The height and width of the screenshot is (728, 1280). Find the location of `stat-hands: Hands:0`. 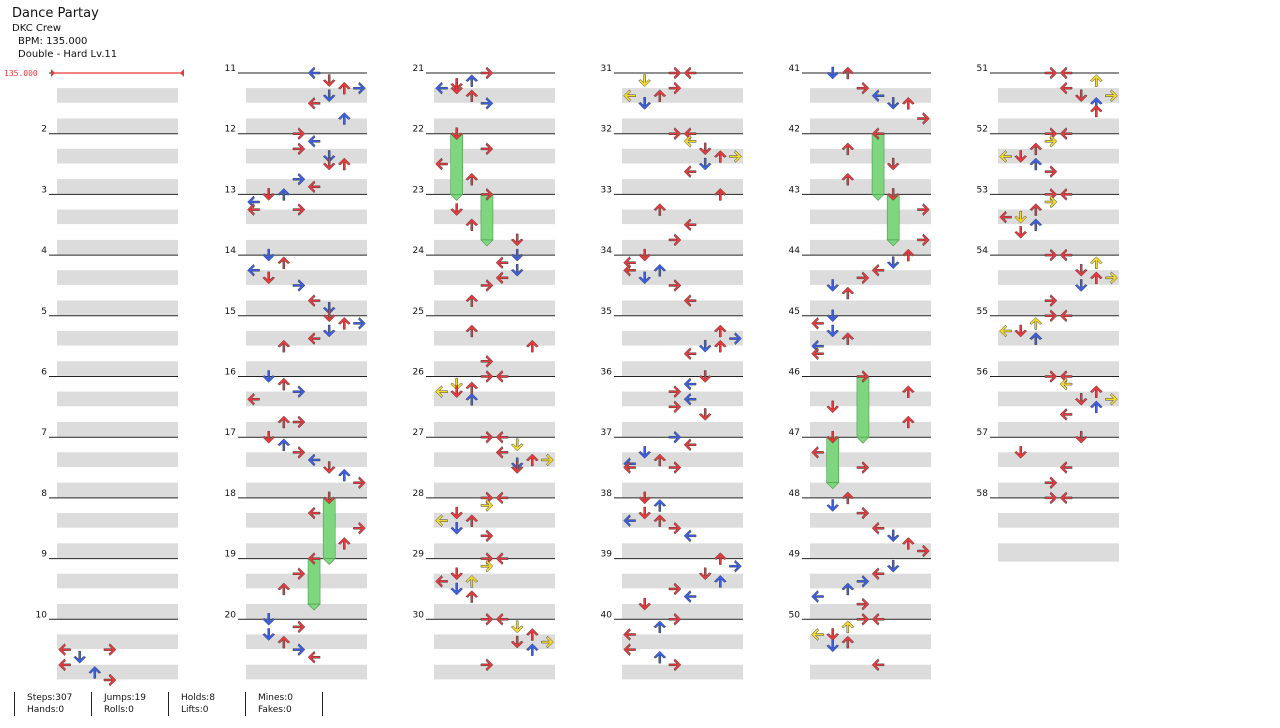

stat-hands: Hands:0 is located at coordinates (46, 710).